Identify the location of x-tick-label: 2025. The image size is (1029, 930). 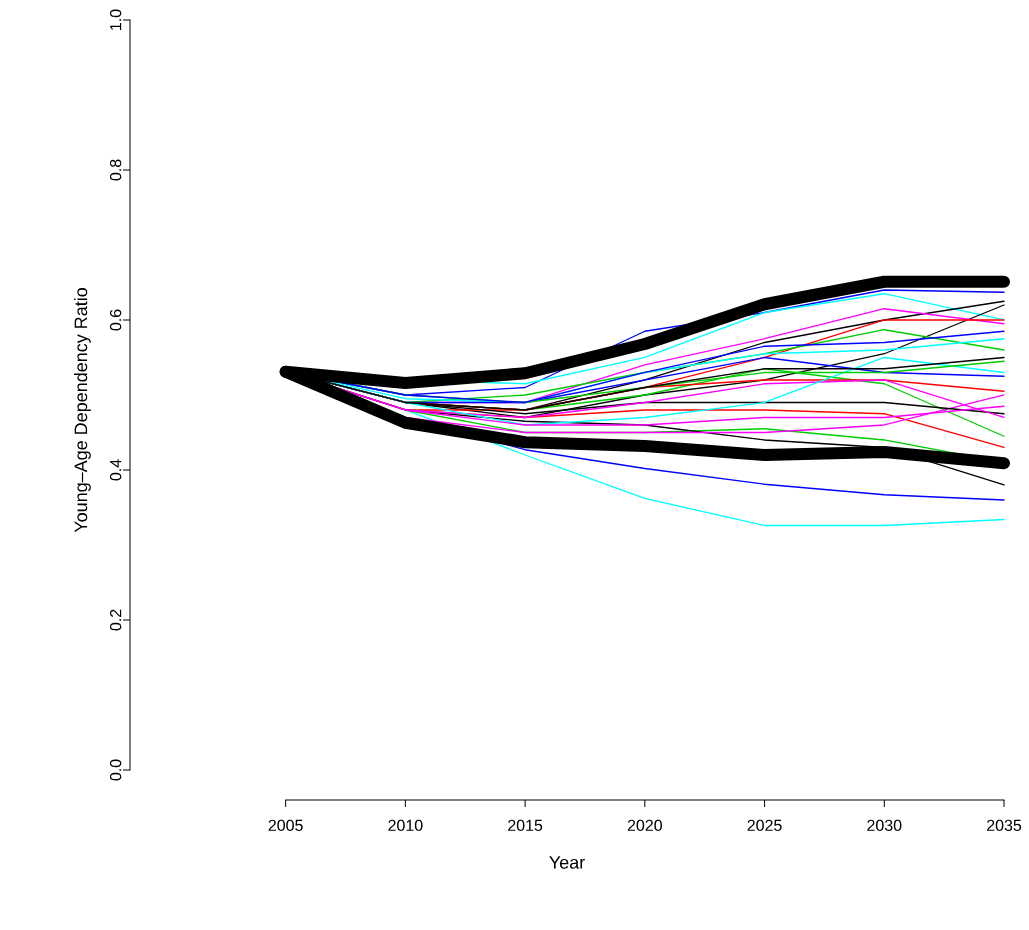
(764, 825).